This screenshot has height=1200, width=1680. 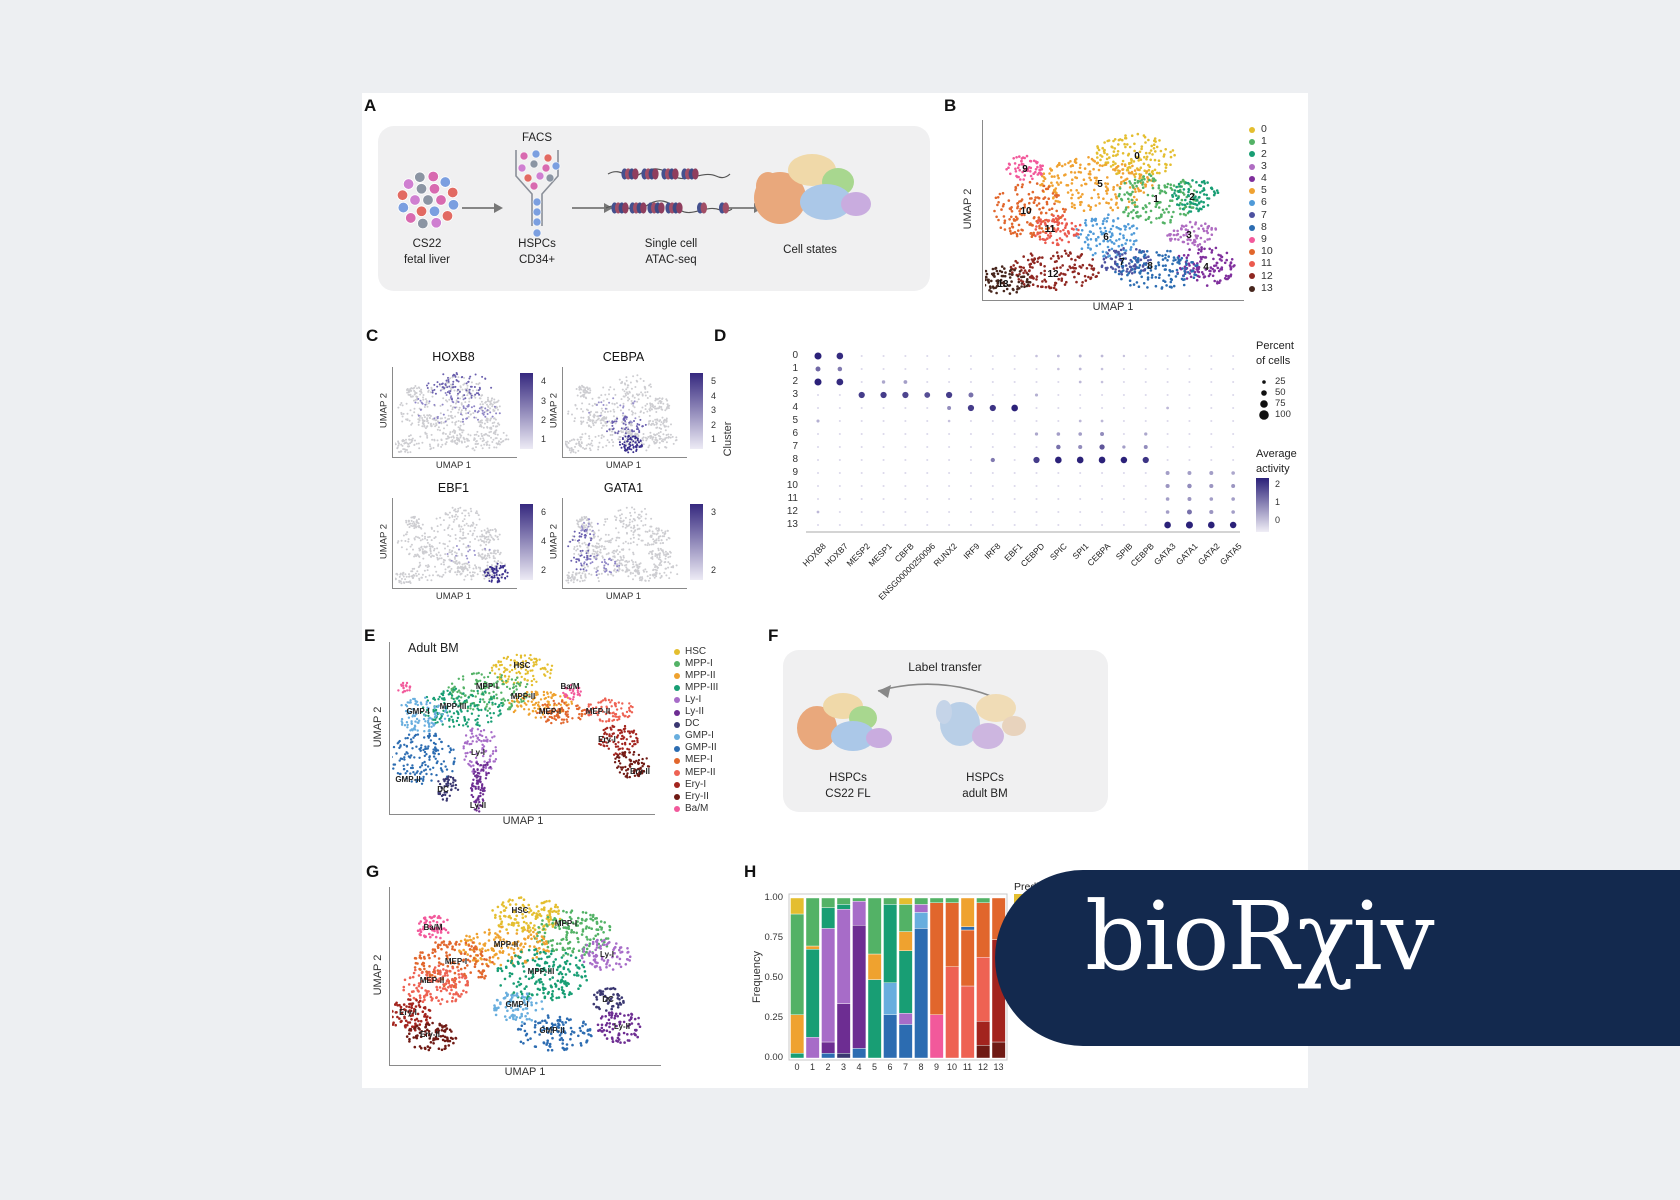 What do you see at coordinates (859, 1067) in the screenshot?
I see `h-xtick: 4` at bounding box center [859, 1067].